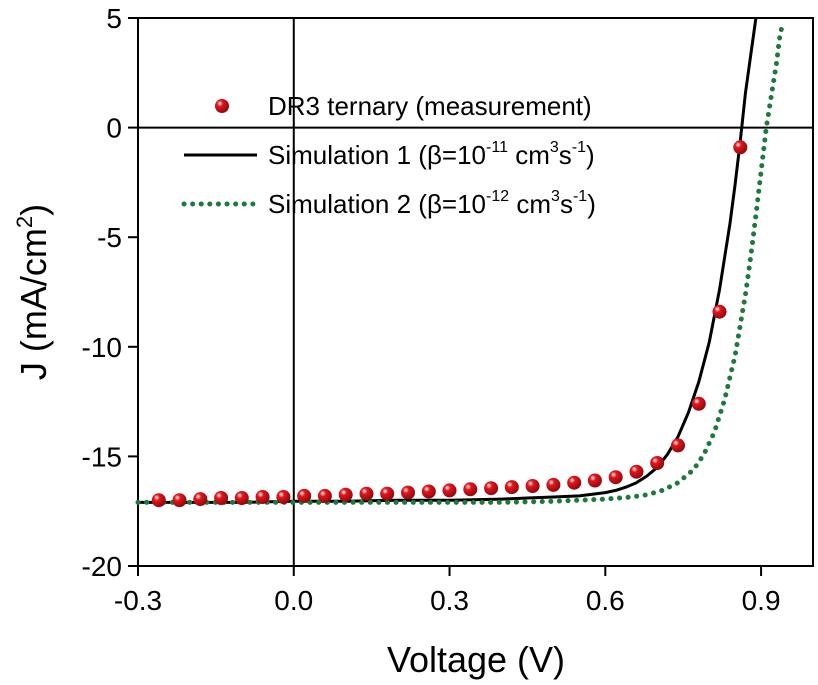  I want to click on y-tick-label: 0, so click(114, 128).